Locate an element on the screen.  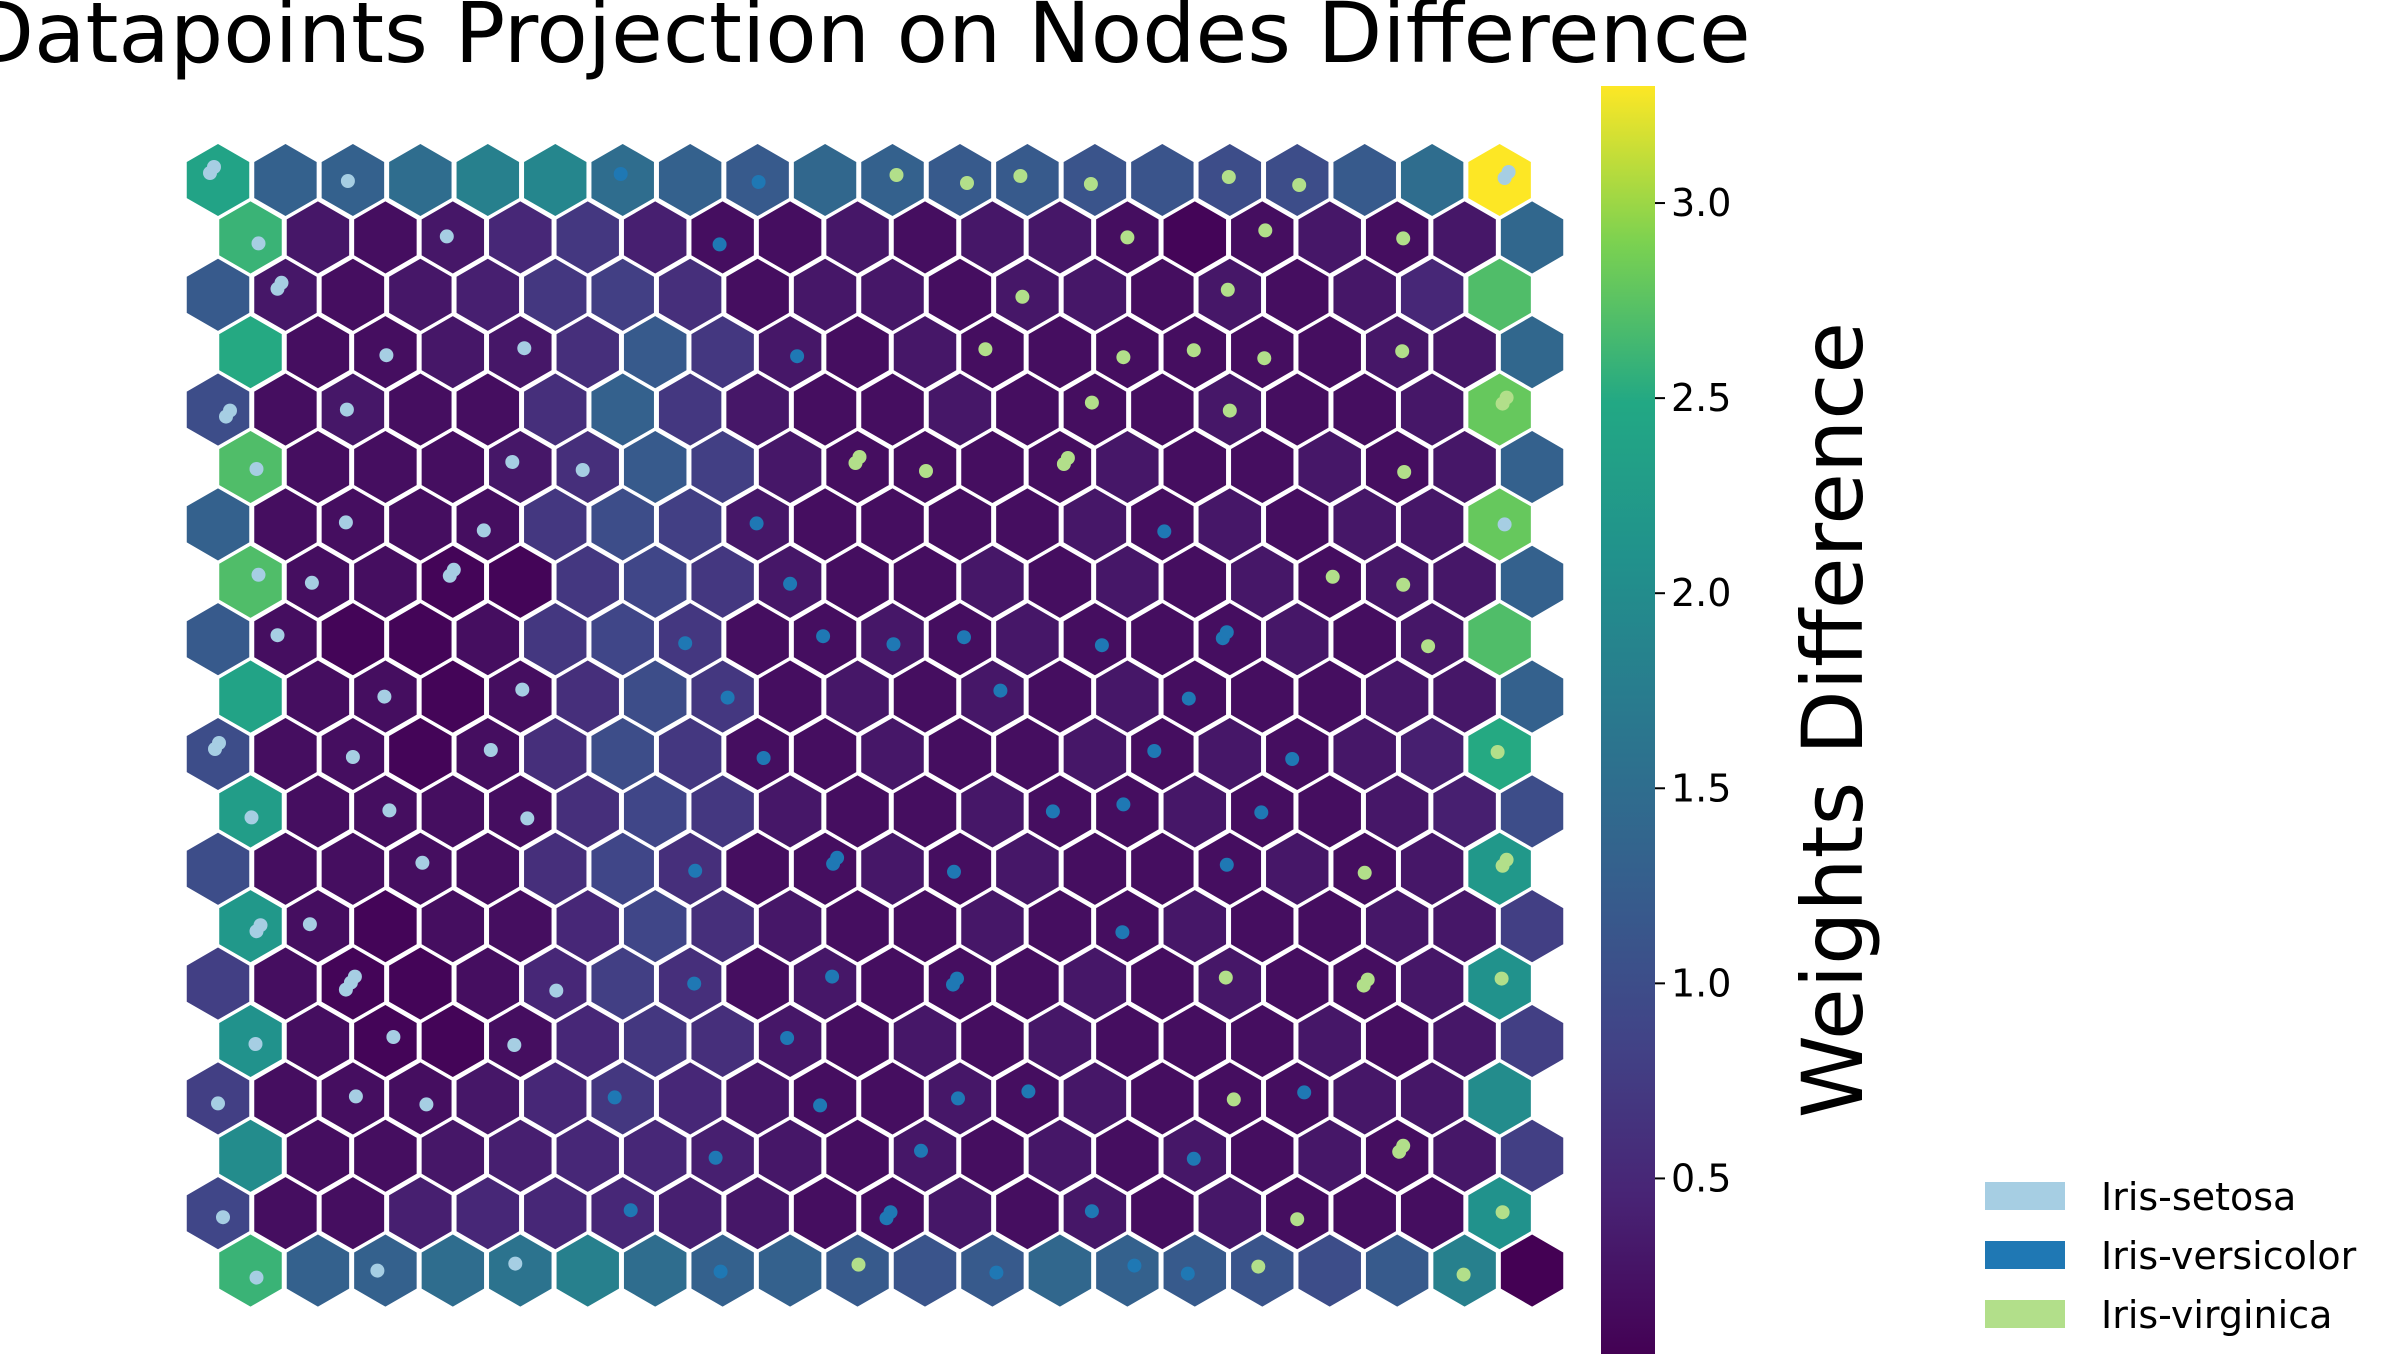
colorbar: 0.5 1.0 1.5 2.0 2.5 3.0 Weights Difference is located at coordinates (1741, 720).